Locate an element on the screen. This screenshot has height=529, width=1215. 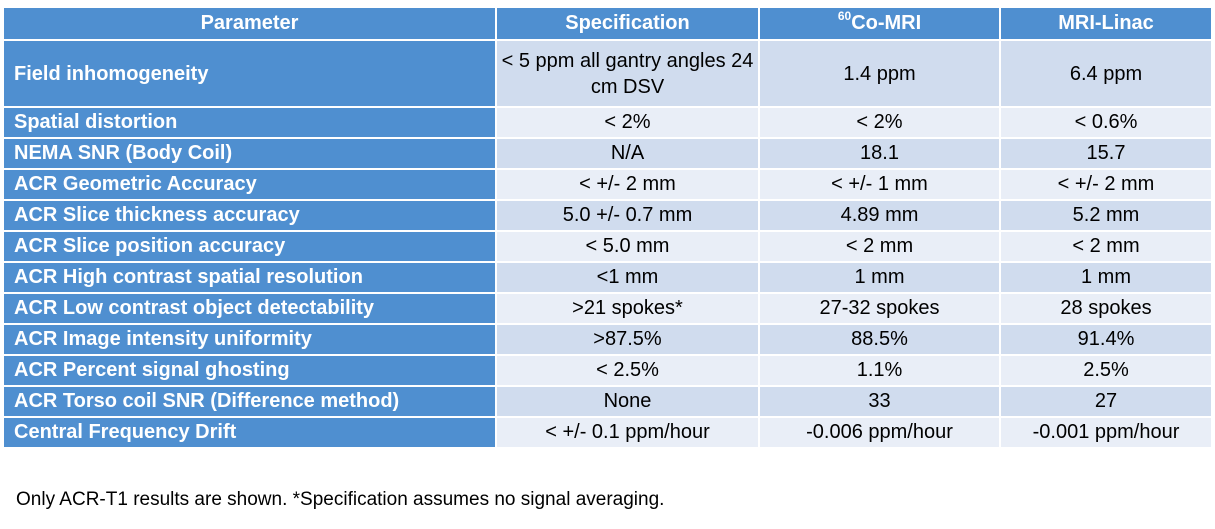
mri-linac-cell: < 2 mm is located at coordinates (1106, 246).